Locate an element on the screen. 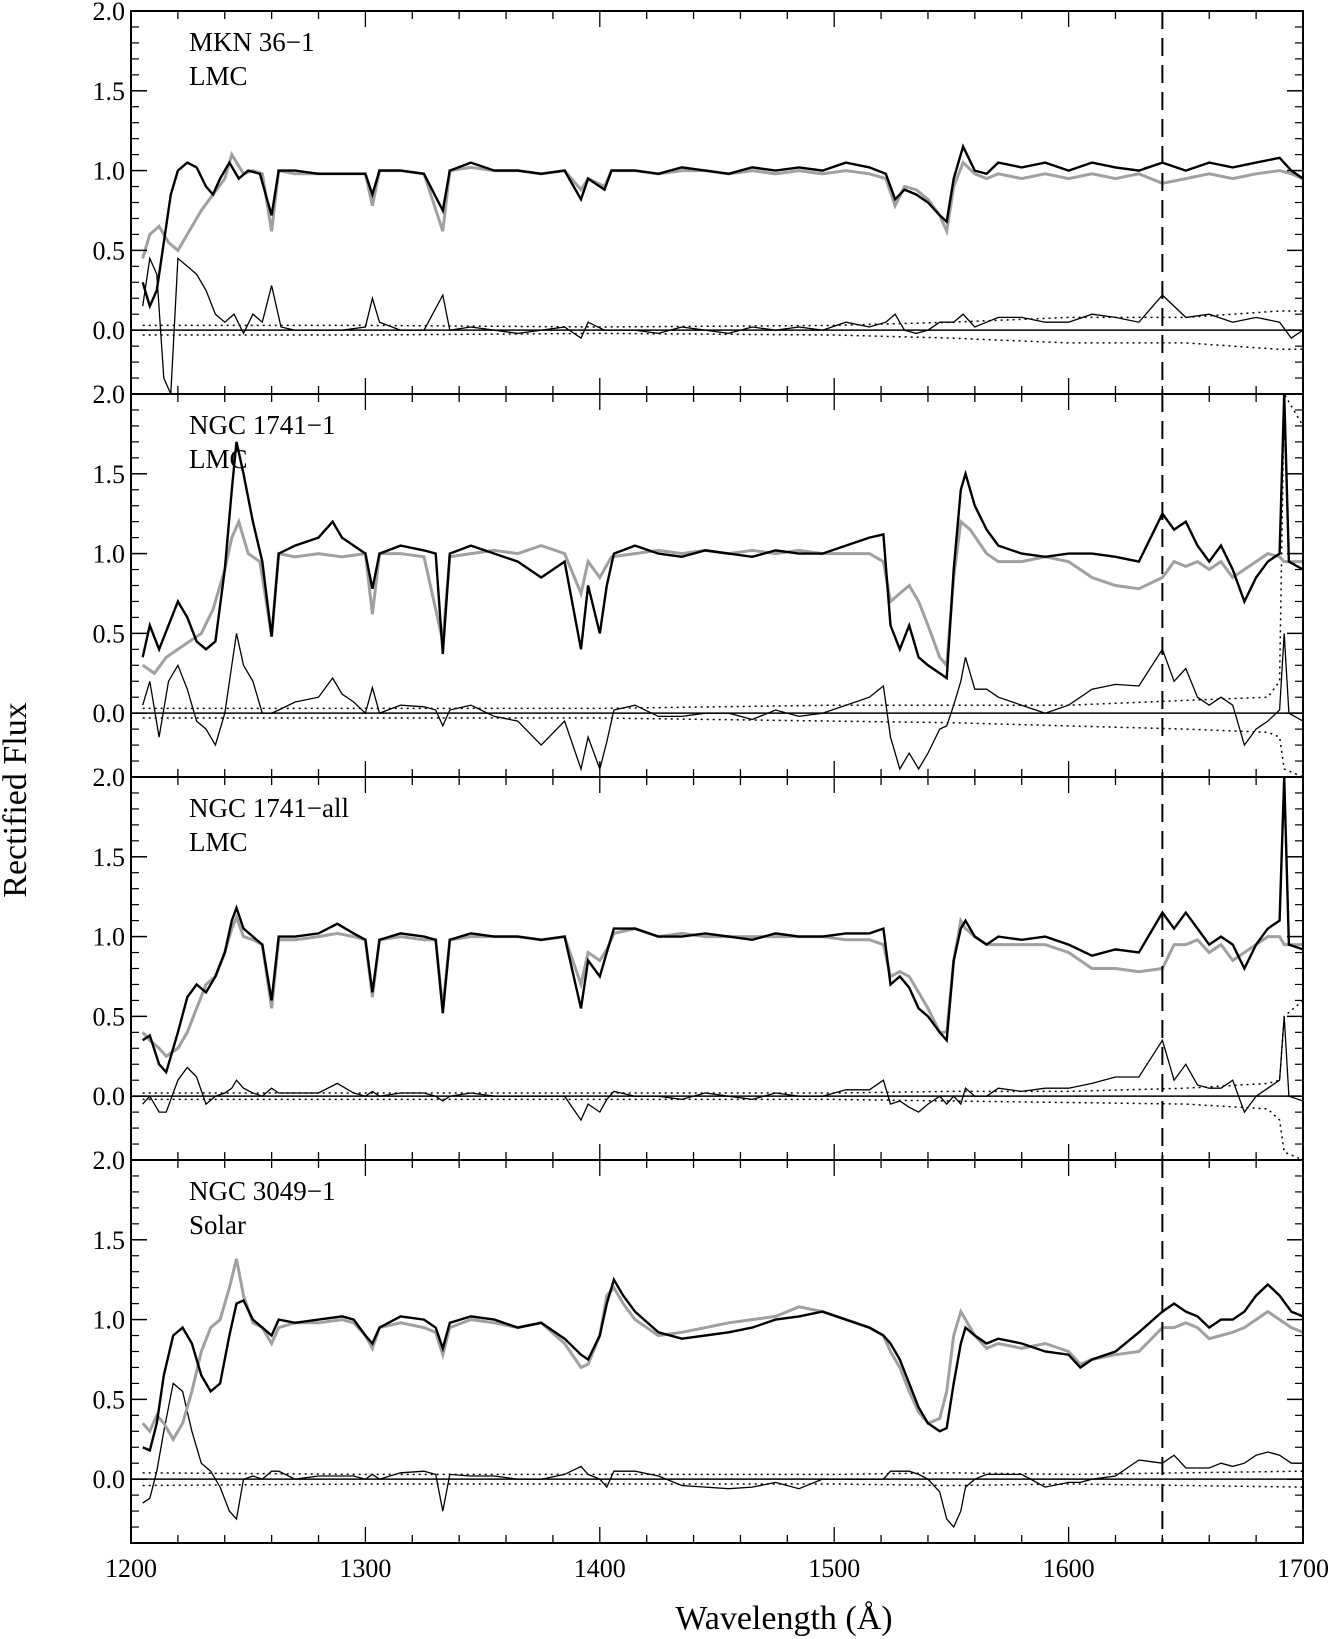  x-tick-label: 1500 is located at coordinates (834, 1568).